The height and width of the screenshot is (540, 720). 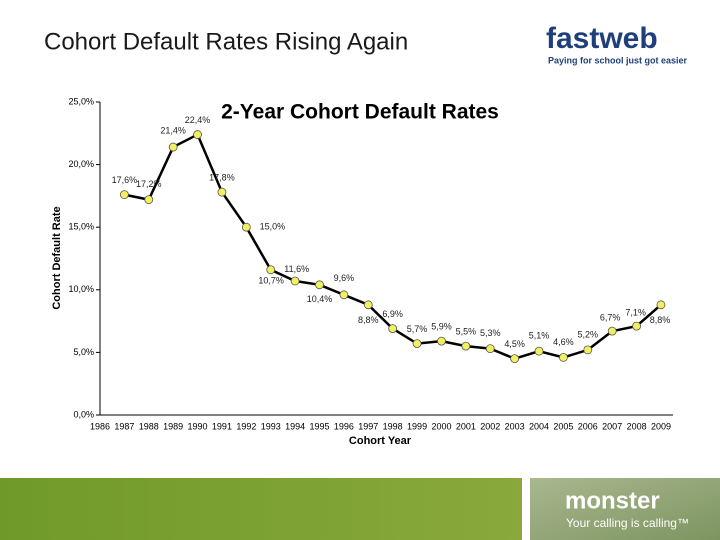 What do you see at coordinates (271, 280) in the screenshot?
I see `data-label: 10,7%` at bounding box center [271, 280].